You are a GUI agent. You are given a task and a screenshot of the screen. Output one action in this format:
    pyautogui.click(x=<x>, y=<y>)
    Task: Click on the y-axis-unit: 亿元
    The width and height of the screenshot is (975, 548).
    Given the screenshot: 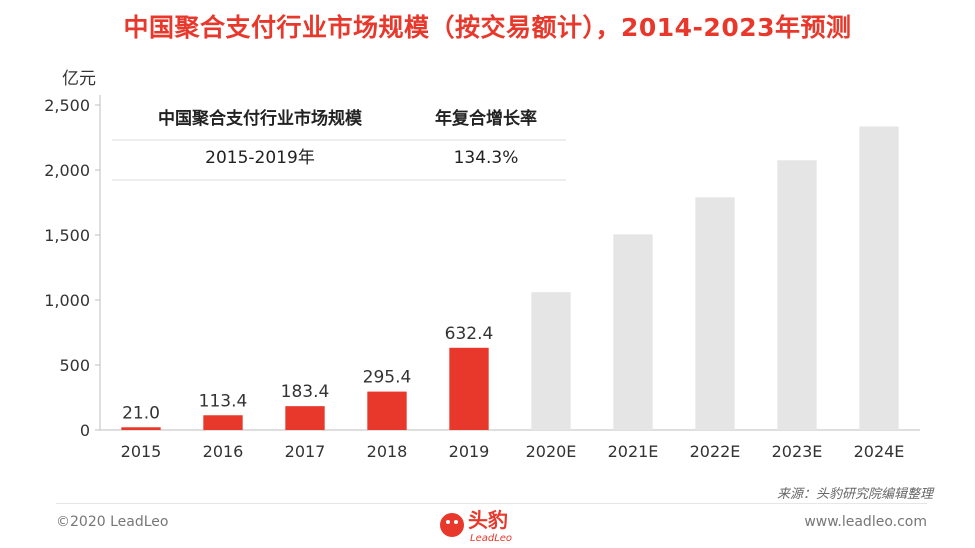 What is the action you would take?
    pyautogui.click(x=79, y=79)
    